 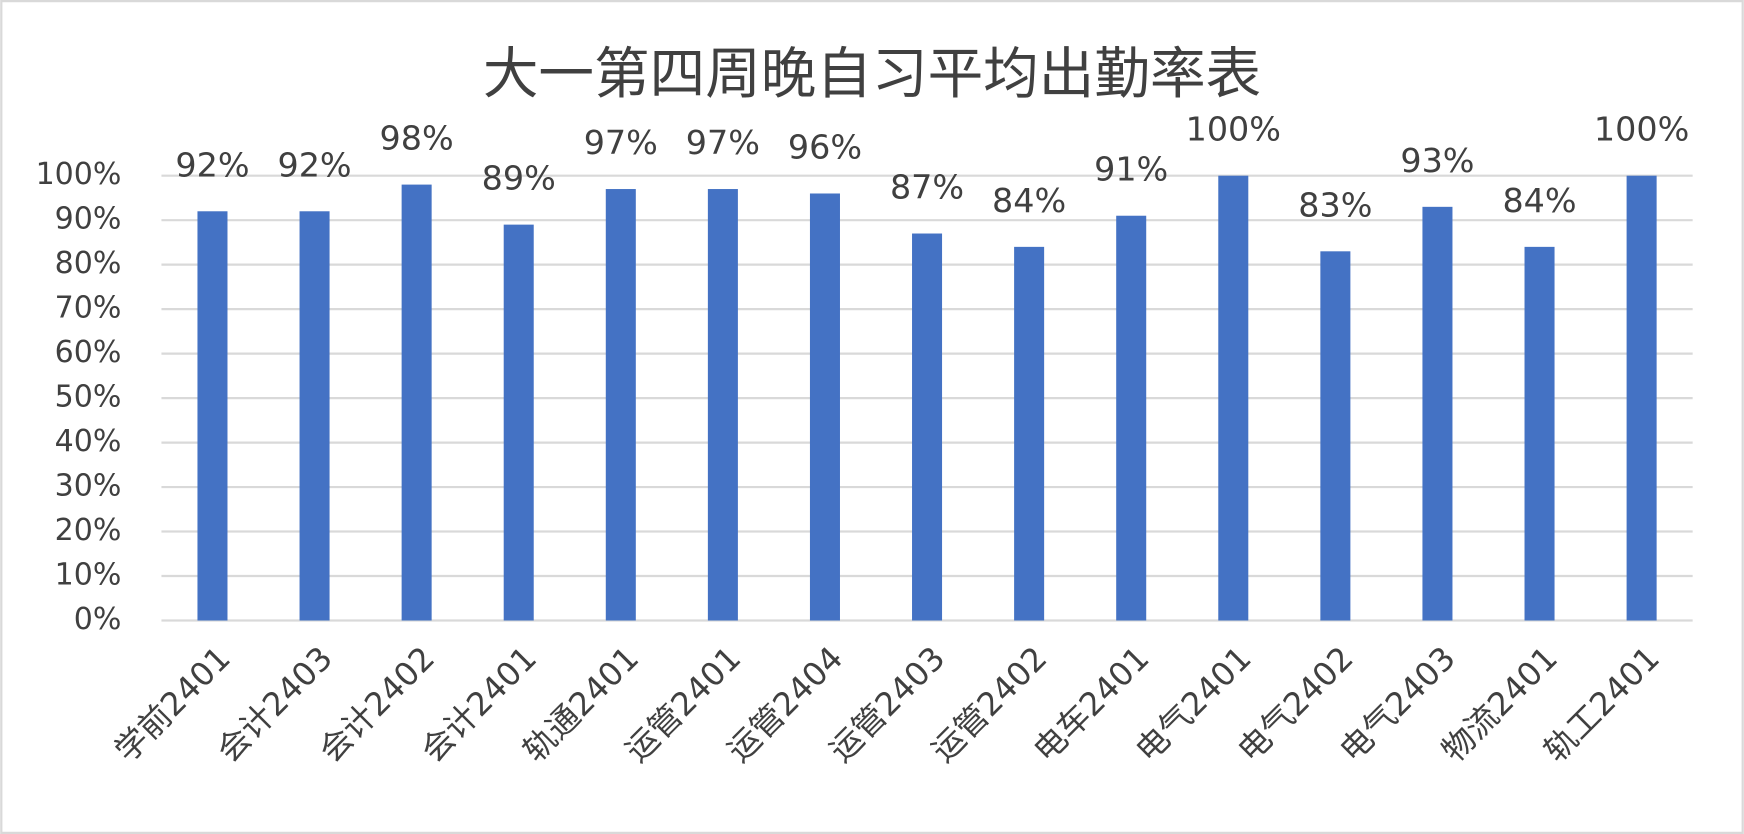 What do you see at coordinates (88, 486) in the screenshot?
I see `y-tick-label: 30%` at bounding box center [88, 486].